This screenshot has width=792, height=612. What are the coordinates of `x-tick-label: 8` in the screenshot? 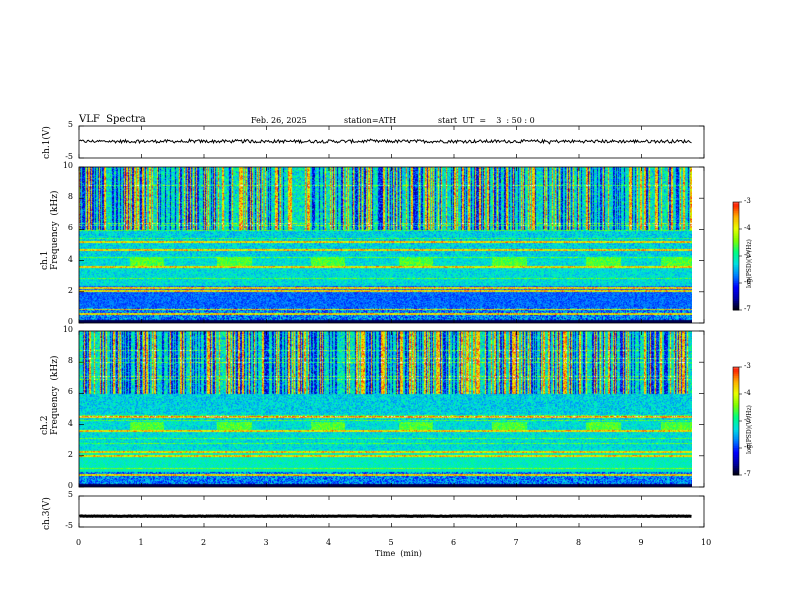 It's located at (579, 542).